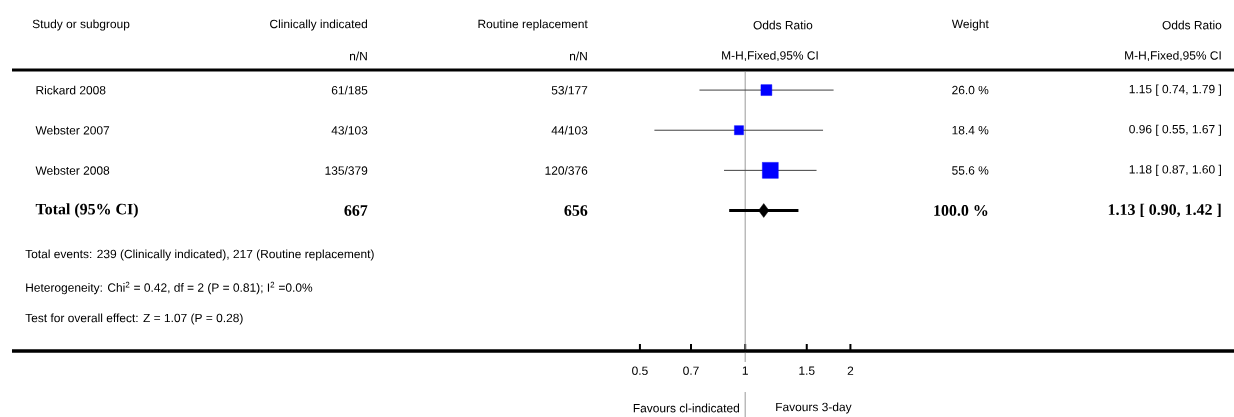 The height and width of the screenshot is (417, 1234). I want to click on annotation: Heterogeneity: Chi$^{2}$ = 0.42, df = 2 (P = 0.81); I$^{2}$ =0.0%, so click(169, 288).